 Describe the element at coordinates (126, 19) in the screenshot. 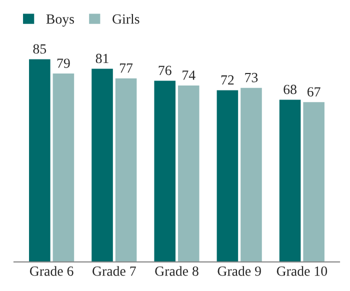

I see `legend-label: Girls` at that location.